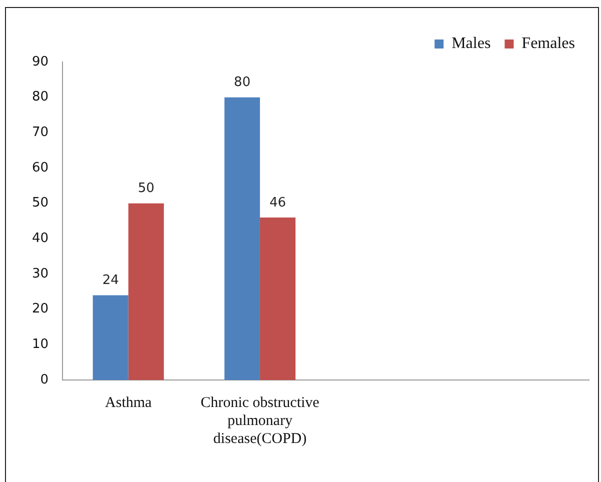  I want to click on data-label: 50, so click(146, 188).